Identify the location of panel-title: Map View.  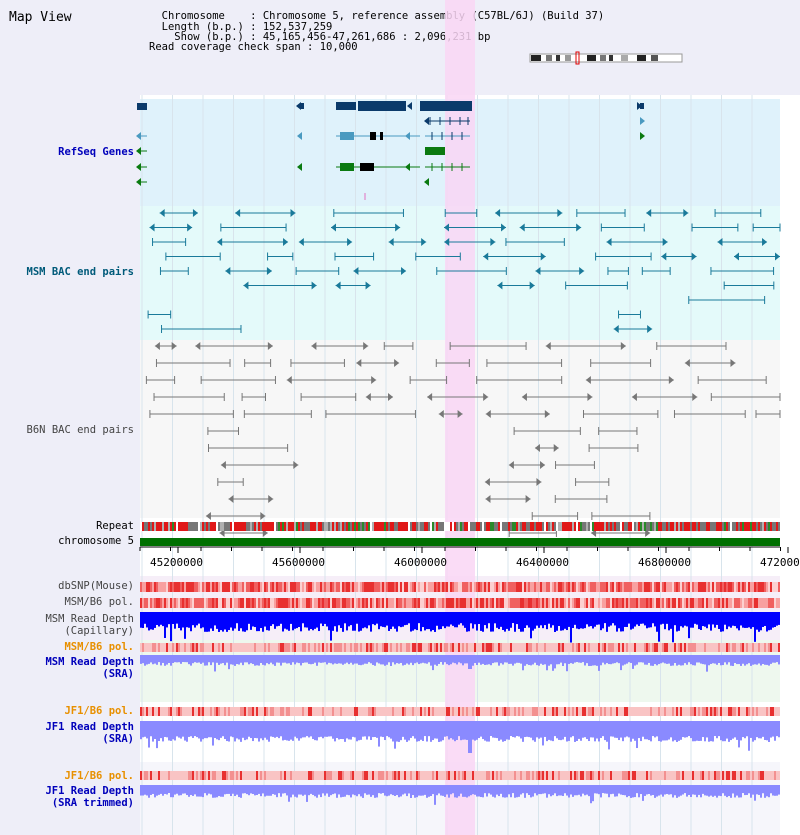
(40, 17).